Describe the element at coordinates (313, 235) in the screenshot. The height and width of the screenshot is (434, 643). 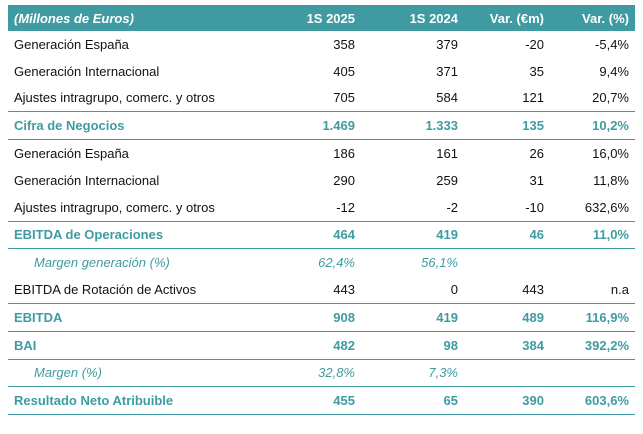
I see `cell-1s-2025: 464` at that location.